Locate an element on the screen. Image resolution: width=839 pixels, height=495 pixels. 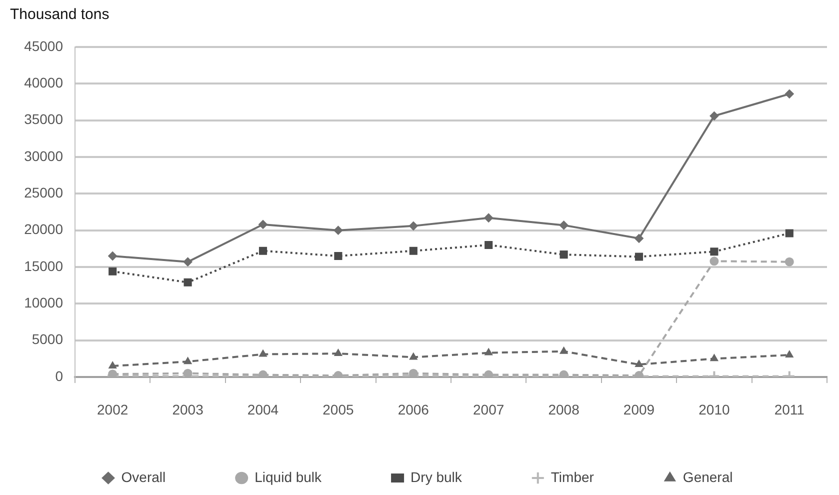
x-tick-label: 2010 is located at coordinates (714, 409).